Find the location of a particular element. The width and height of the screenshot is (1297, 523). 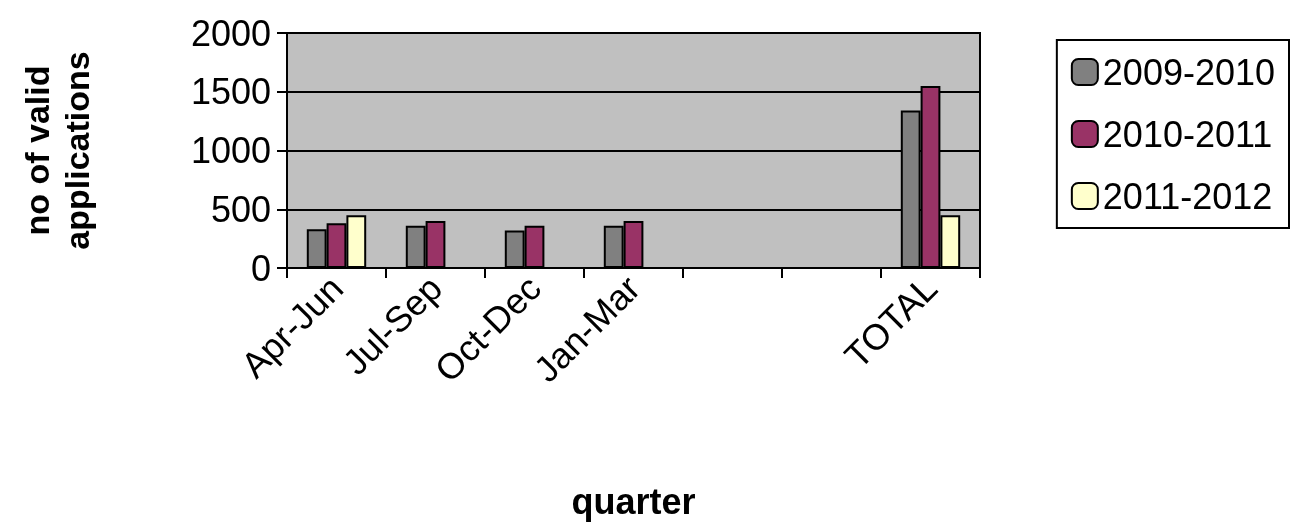

y-tick-label: 1000 is located at coordinates (230, 150).